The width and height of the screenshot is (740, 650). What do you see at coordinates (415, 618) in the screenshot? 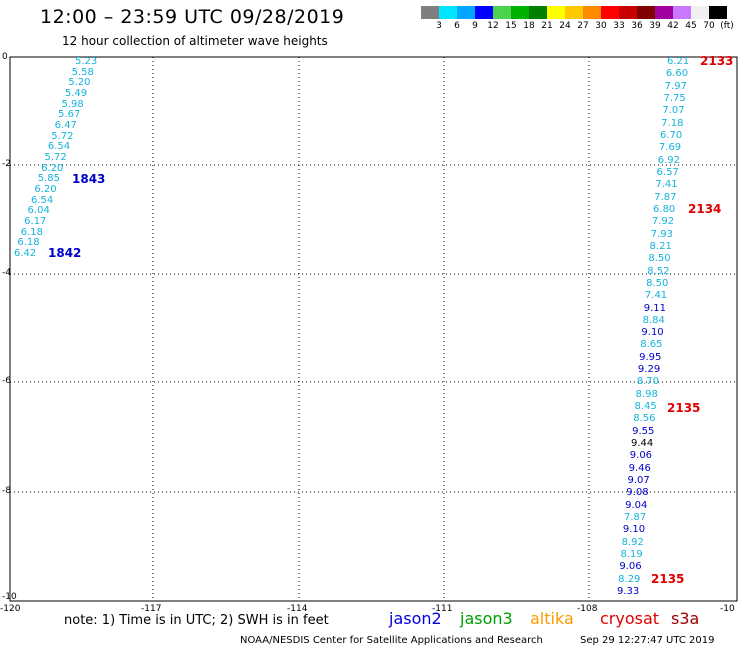
I see `mission-label: jason2` at bounding box center [415, 618].